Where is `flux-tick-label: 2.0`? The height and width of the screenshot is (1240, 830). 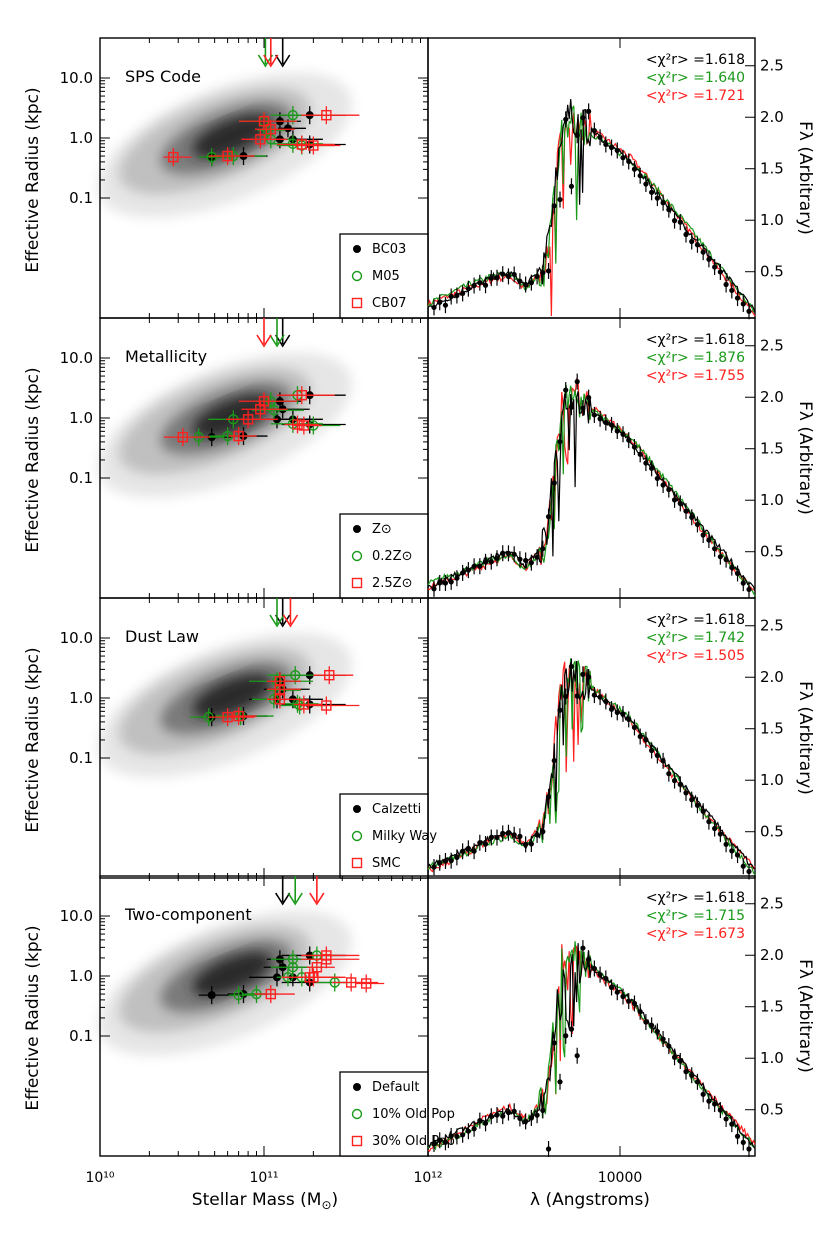
flux-tick-label: 2.0 is located at coordinates (772, 117).